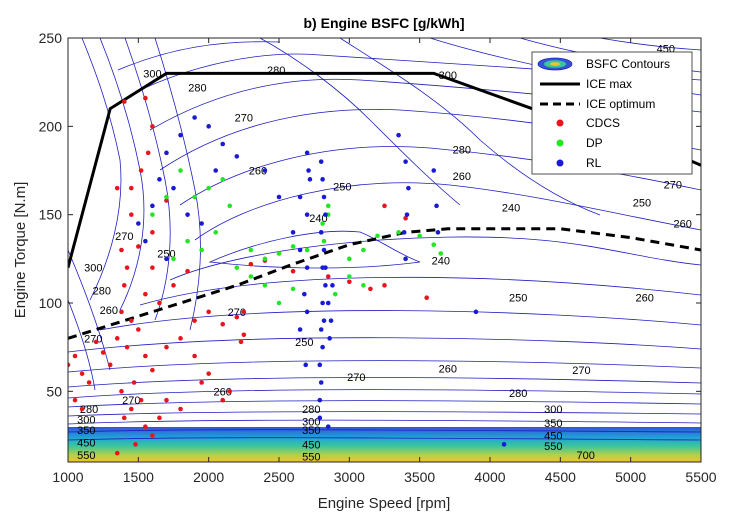 The width and height of the screenshot is (741, 522). I want to click on y-tick-label: 50, so click(54, 391).